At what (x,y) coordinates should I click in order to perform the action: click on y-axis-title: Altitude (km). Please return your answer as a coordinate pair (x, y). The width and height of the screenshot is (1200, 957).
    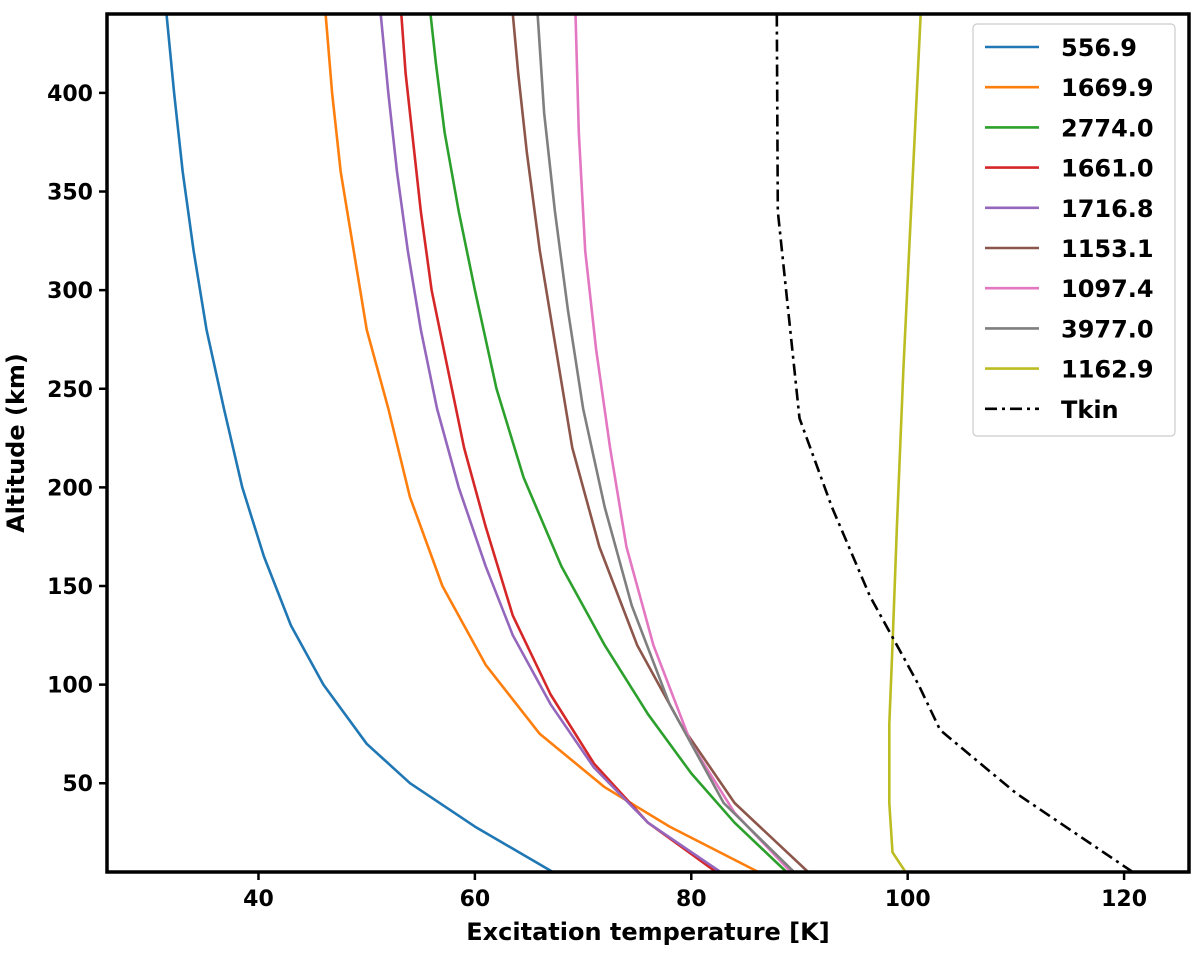
    Looking at the image, I should click on (16, 443).